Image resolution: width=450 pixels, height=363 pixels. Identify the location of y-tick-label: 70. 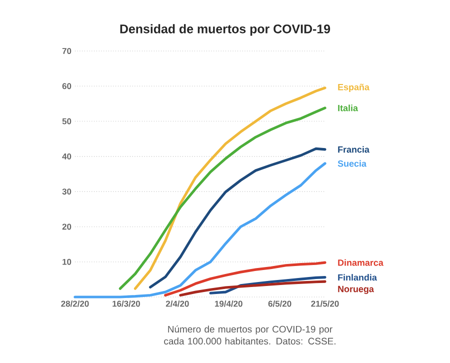
(67, 51).